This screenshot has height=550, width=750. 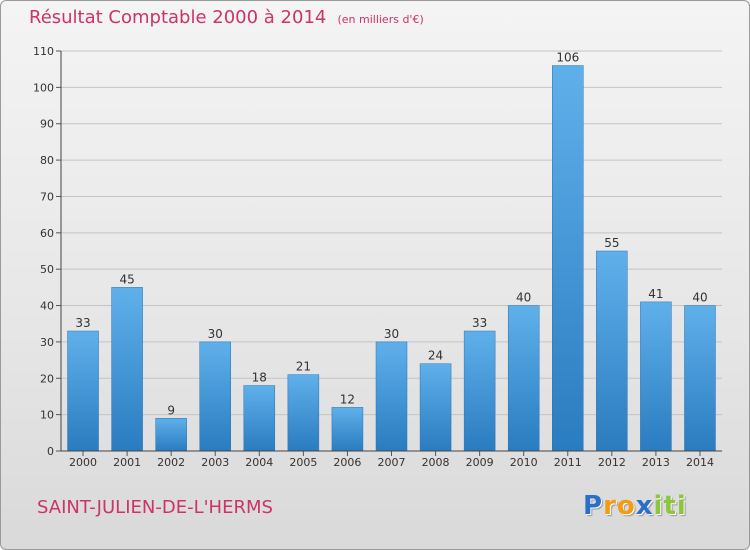 I want to click on chart-units-label: (en milliers d'€), so click(x=380, y=19).